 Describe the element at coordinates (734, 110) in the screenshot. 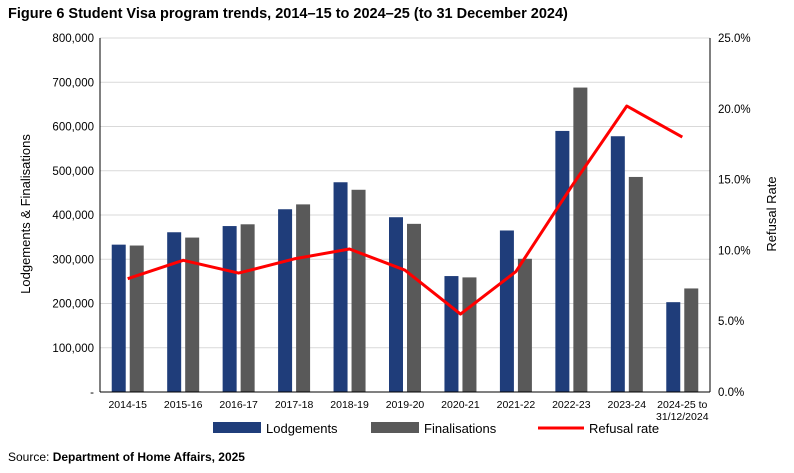

I see `y2-tick-label: 20.0%` at that location.